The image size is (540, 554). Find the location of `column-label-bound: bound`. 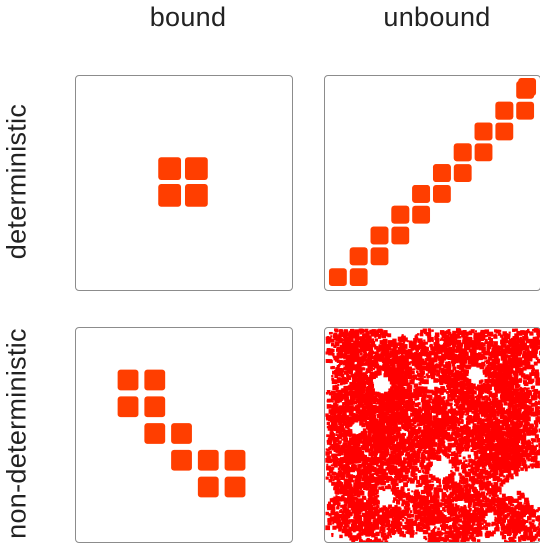

column-label-bound: bound is located at coordinates (188, 17).